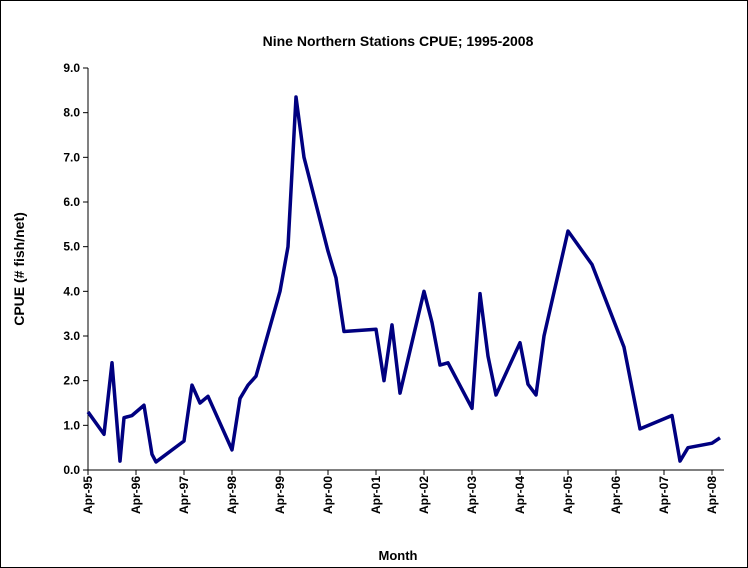 The width and height of the screenshot is (748, 568). Describe the element at coordinates (568, 495) in the screenshot. I see `x-tick-label: Apr-05` at that location.